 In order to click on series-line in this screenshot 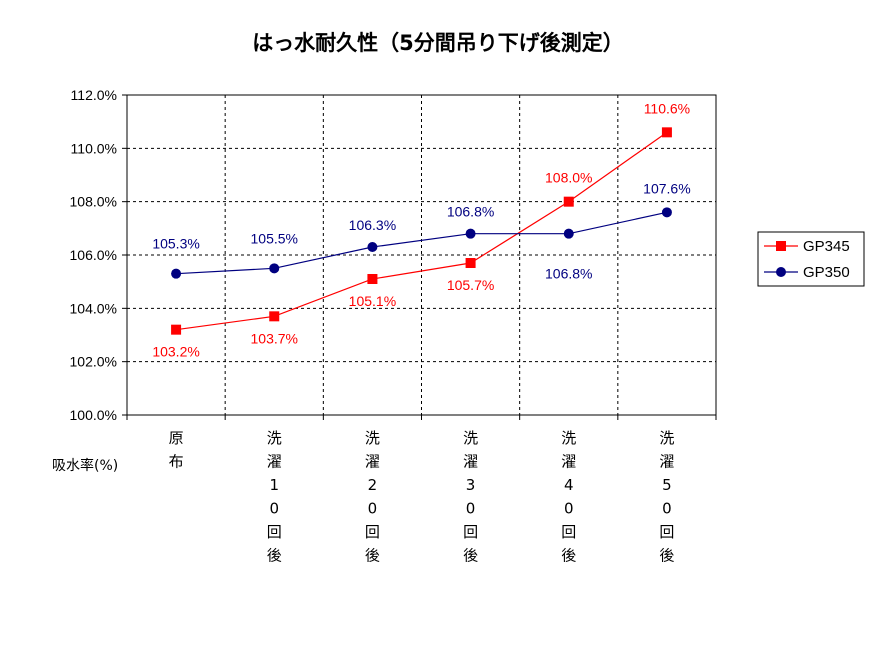, I will do `click(422, 243)`.